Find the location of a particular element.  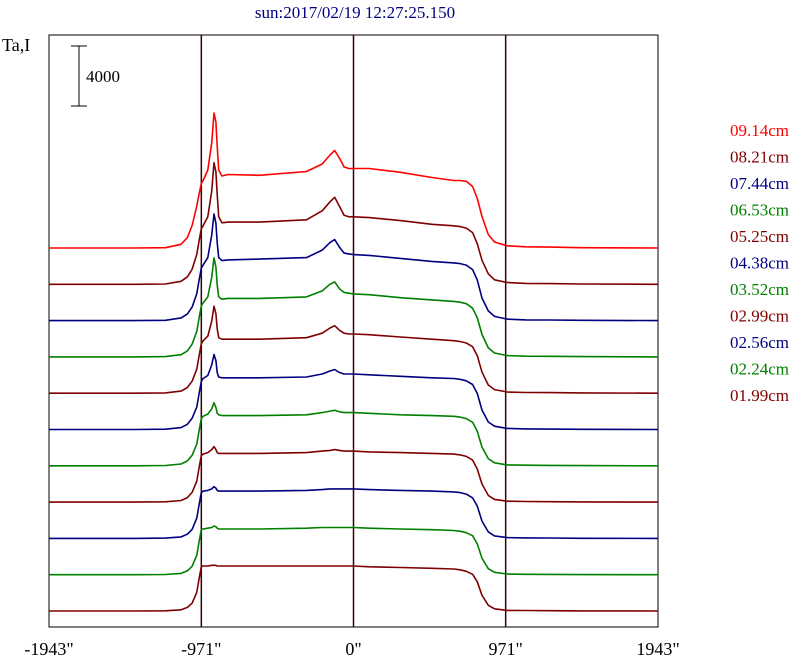

legend-item-9: 02.24cm is located at coordinates (759, 369).